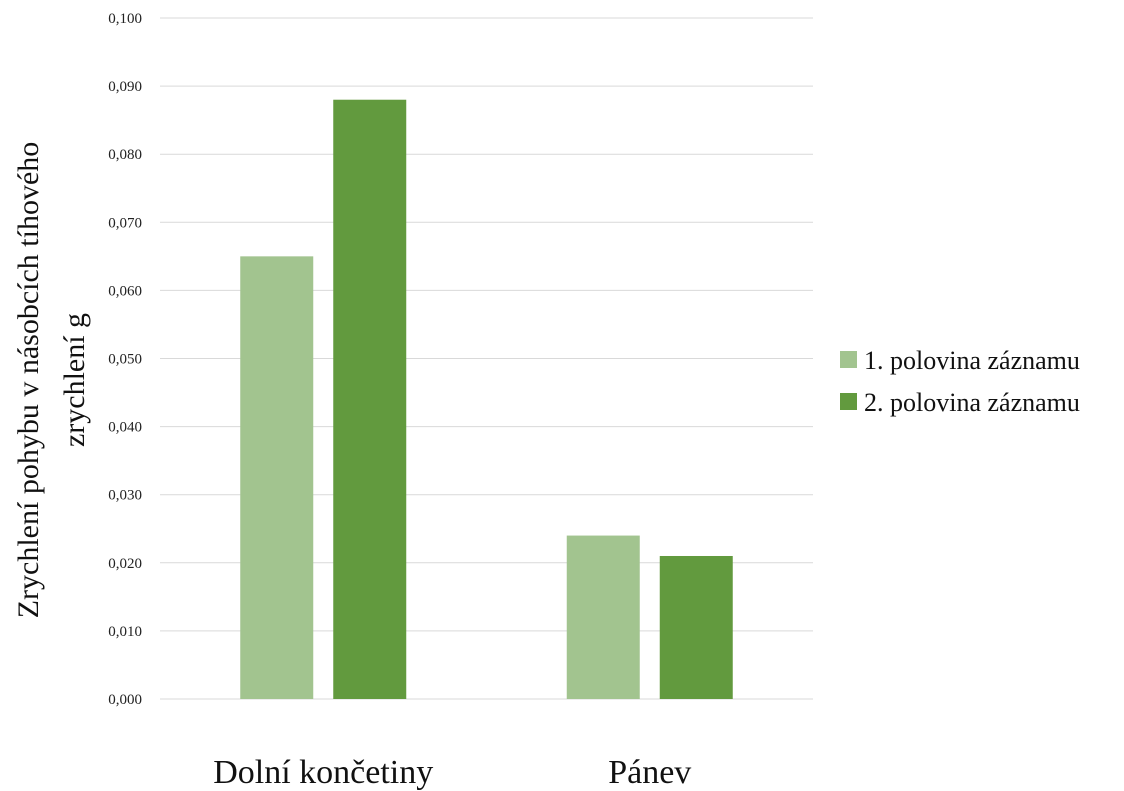 The width and height of the screenshot is (1124, 791). I want to click on x-axis-categories: Dolní končetiny Pánev, so click(452, 772).